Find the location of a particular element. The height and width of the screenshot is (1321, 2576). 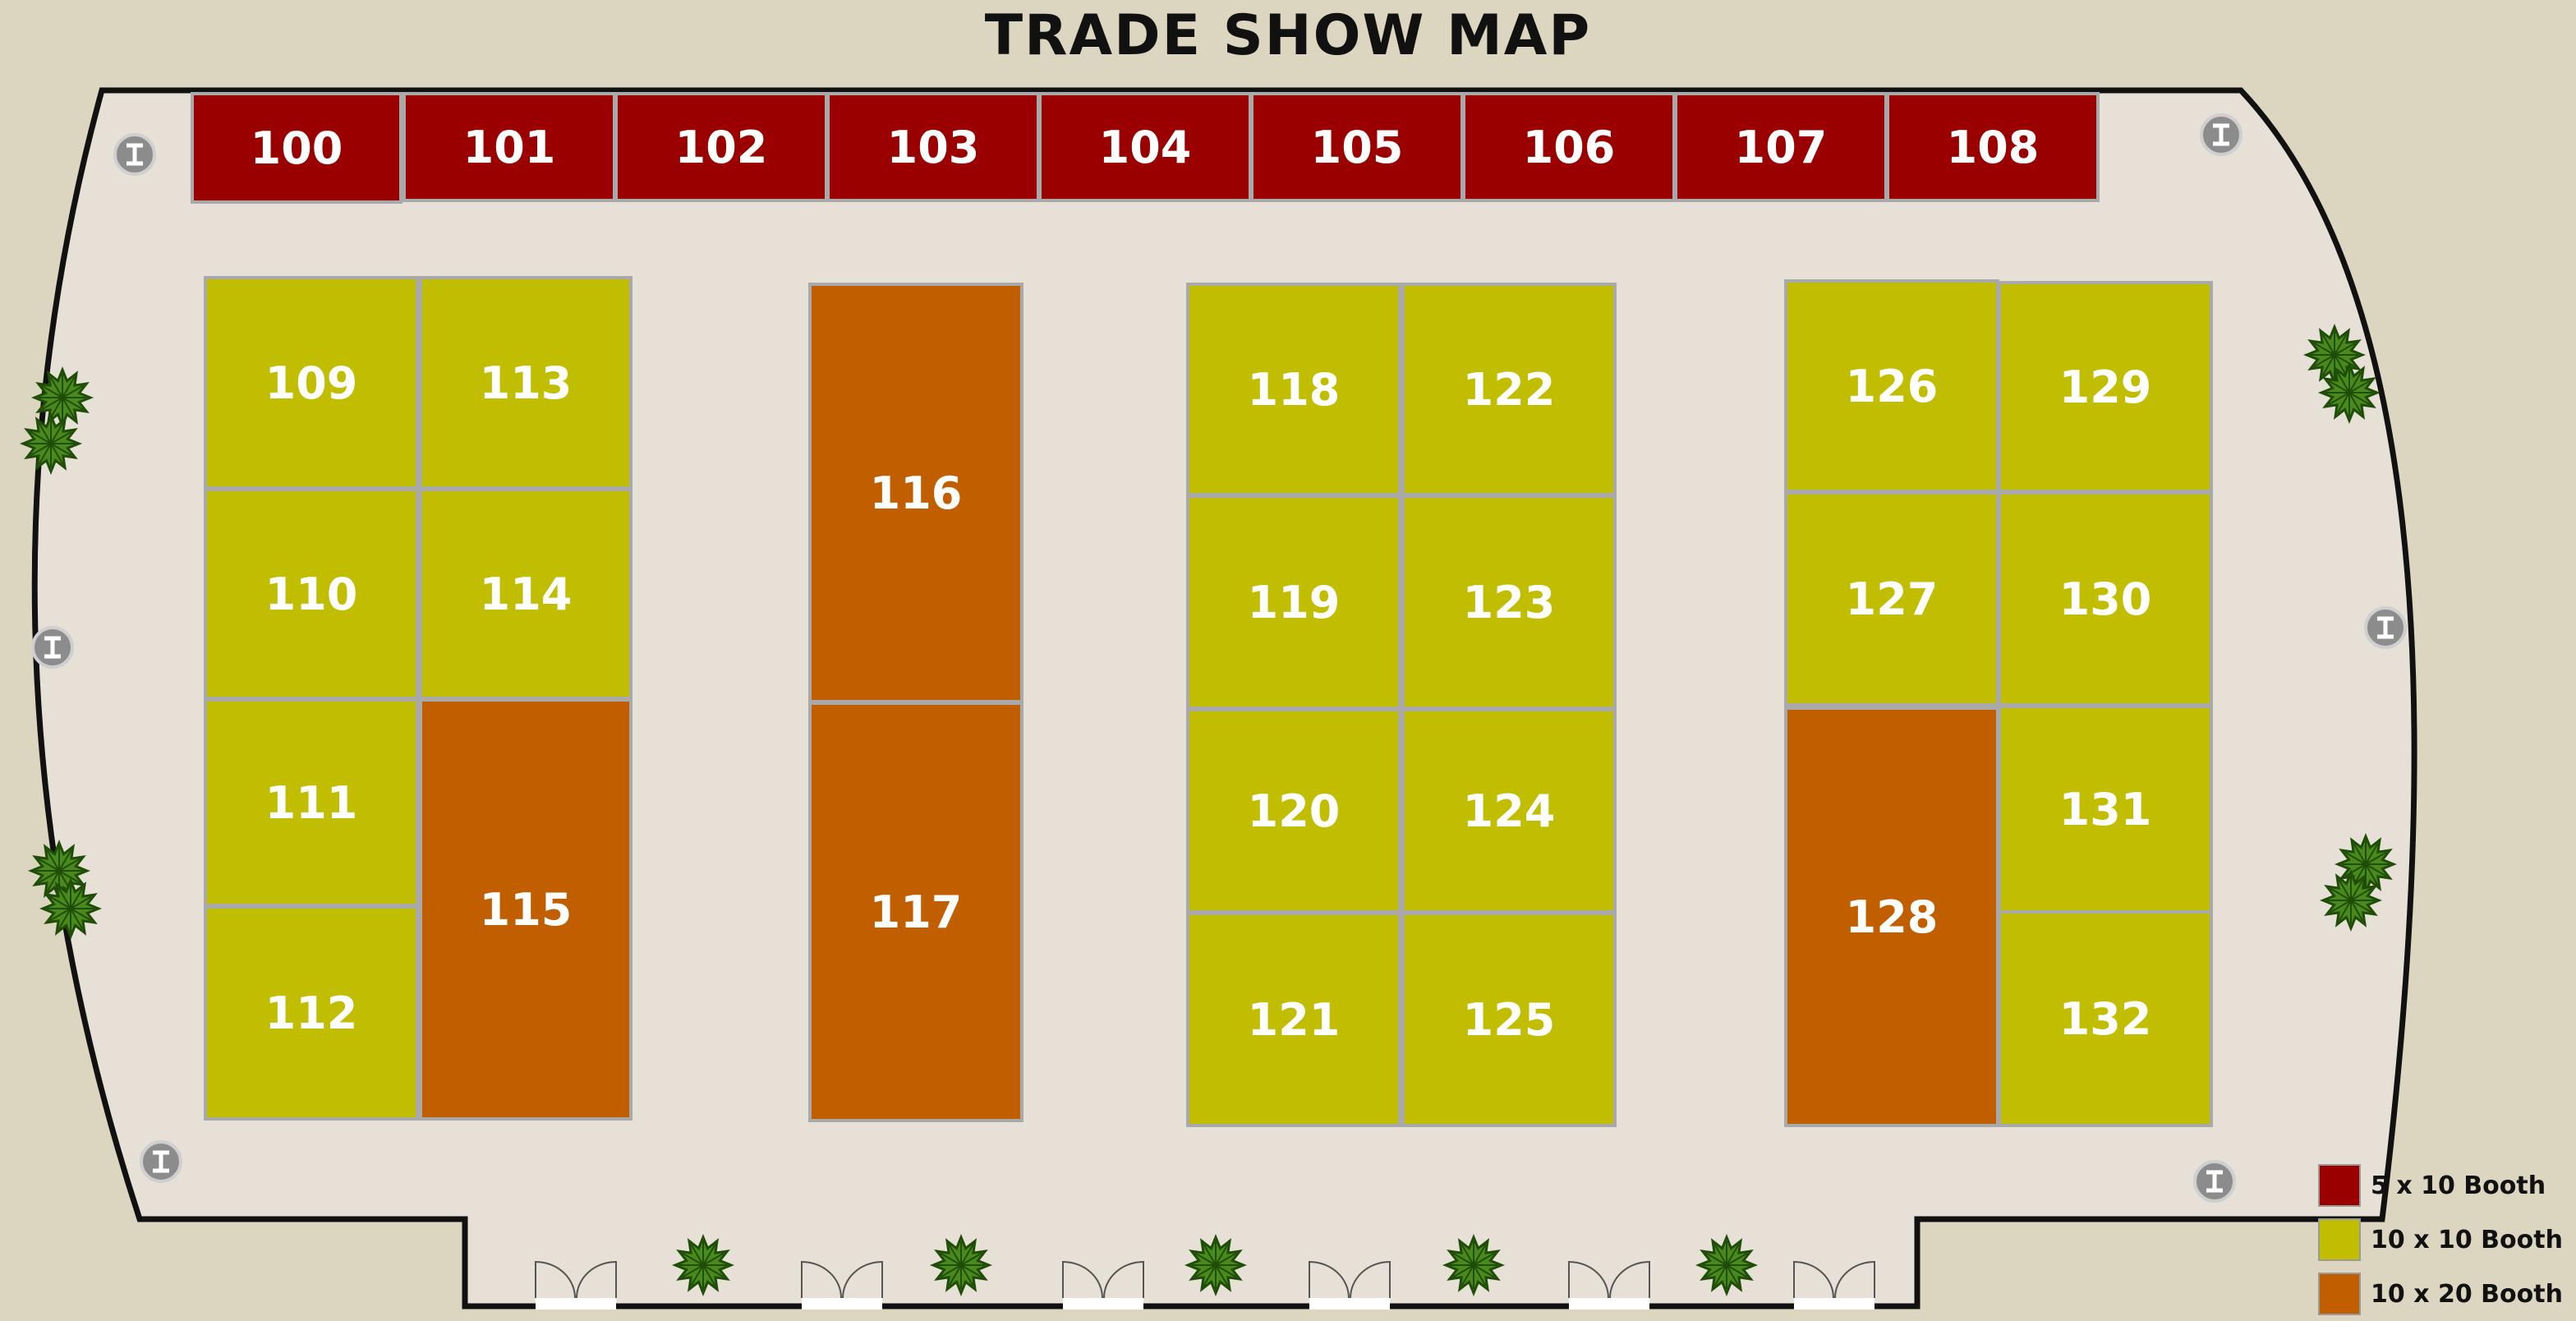

booth-number: 102 is located at coordinates (721, 147).